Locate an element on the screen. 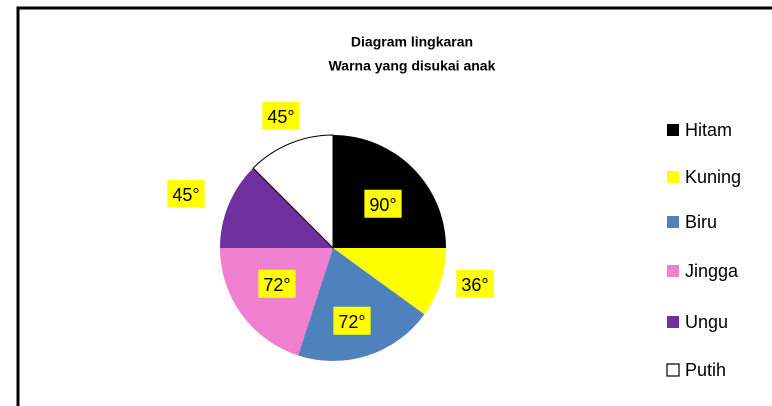 The width and height of the screenshot is (772, 406). legend-label: Ungu is located at coordinates (706, 322).